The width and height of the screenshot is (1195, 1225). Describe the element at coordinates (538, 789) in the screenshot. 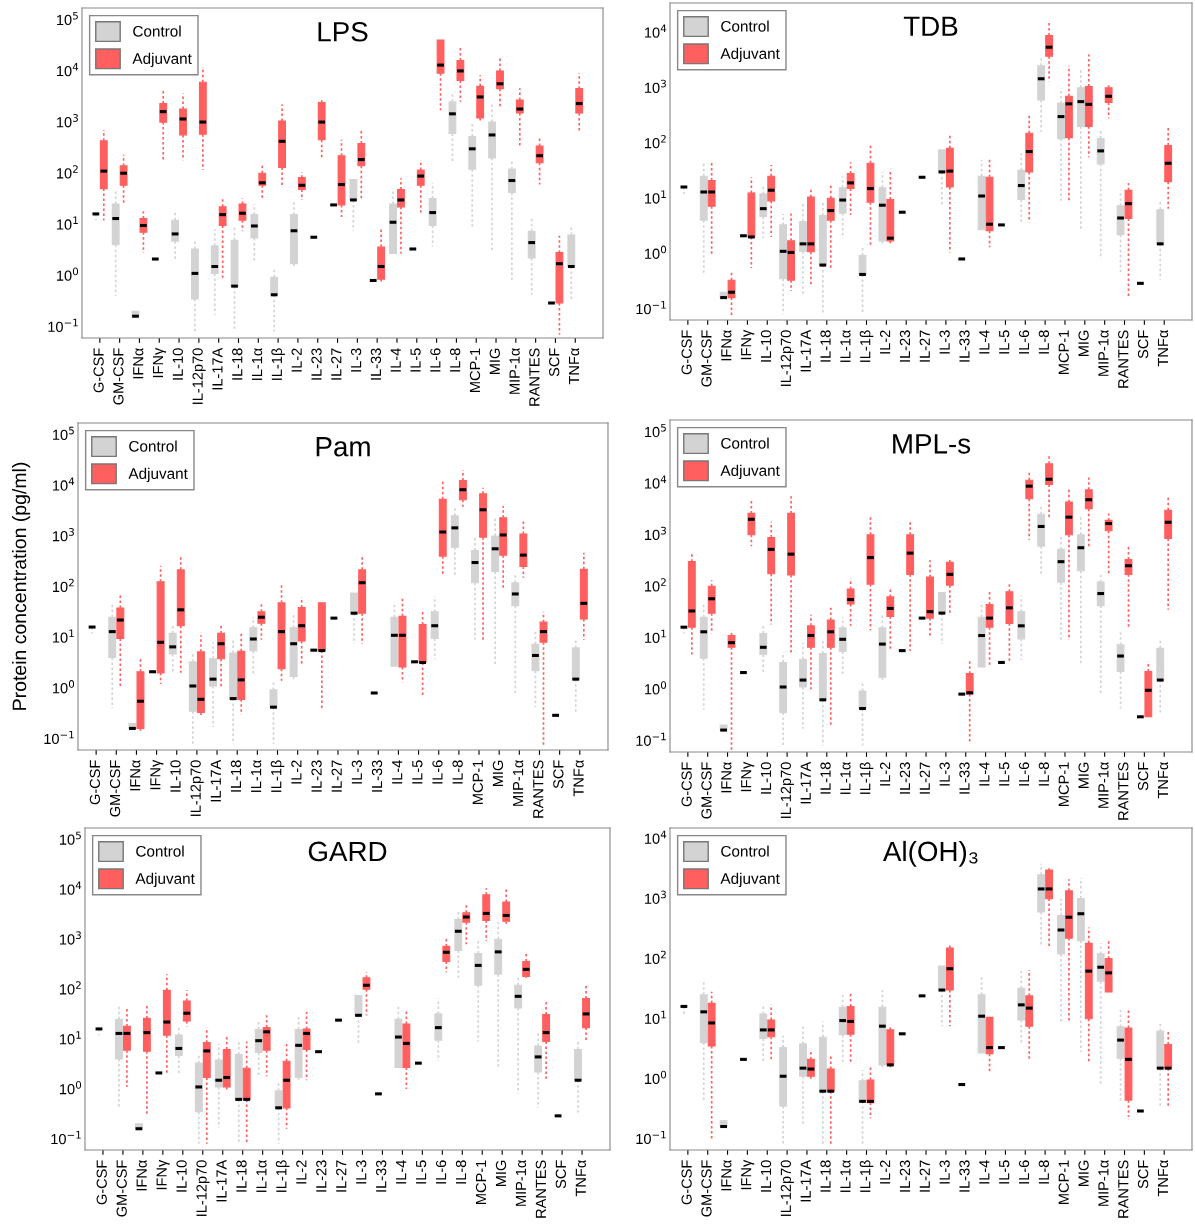

I see `x-tick-label: RANTES` at that location.